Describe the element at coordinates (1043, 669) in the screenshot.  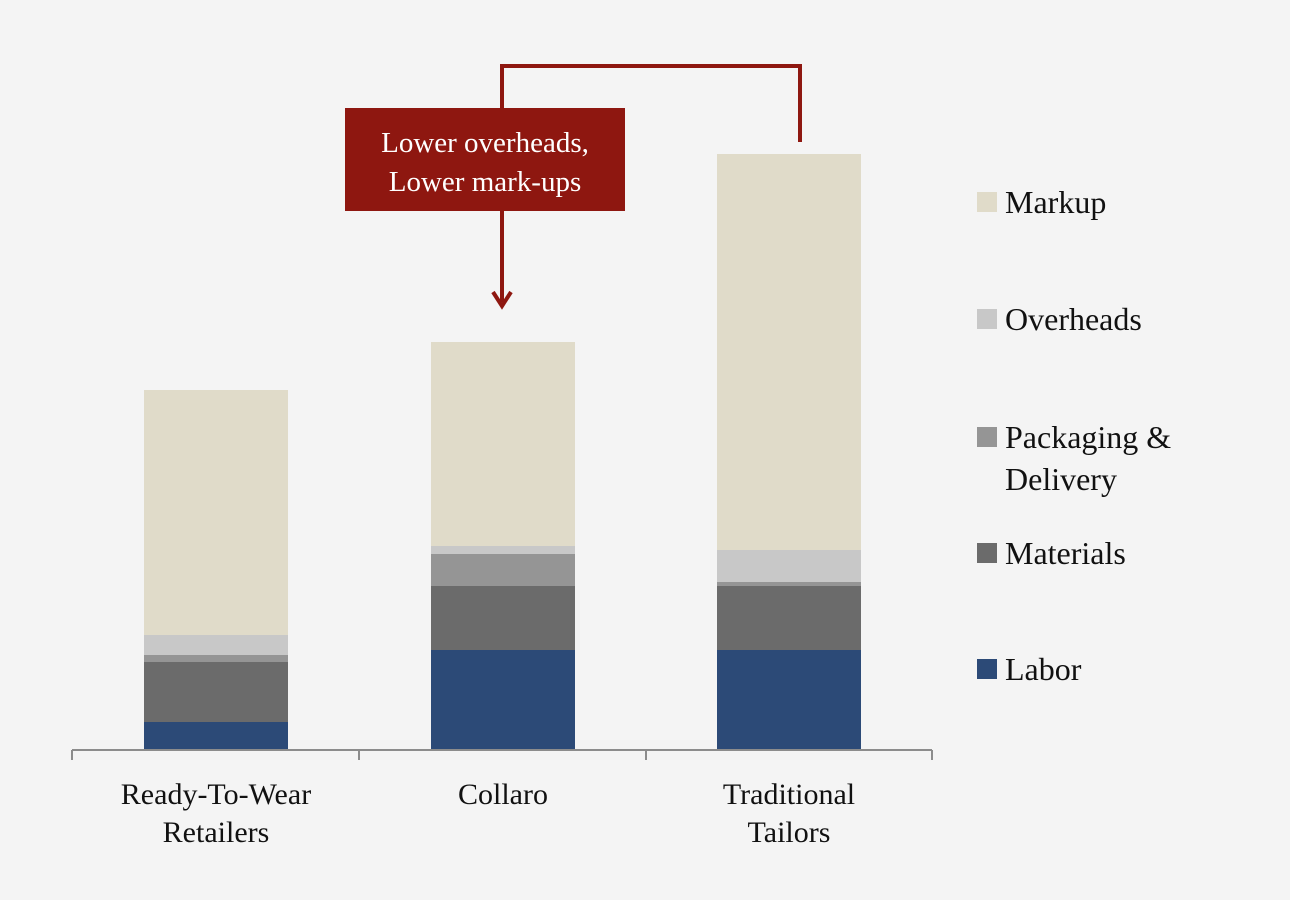
I see `legend-label-0: Labor` at that location.